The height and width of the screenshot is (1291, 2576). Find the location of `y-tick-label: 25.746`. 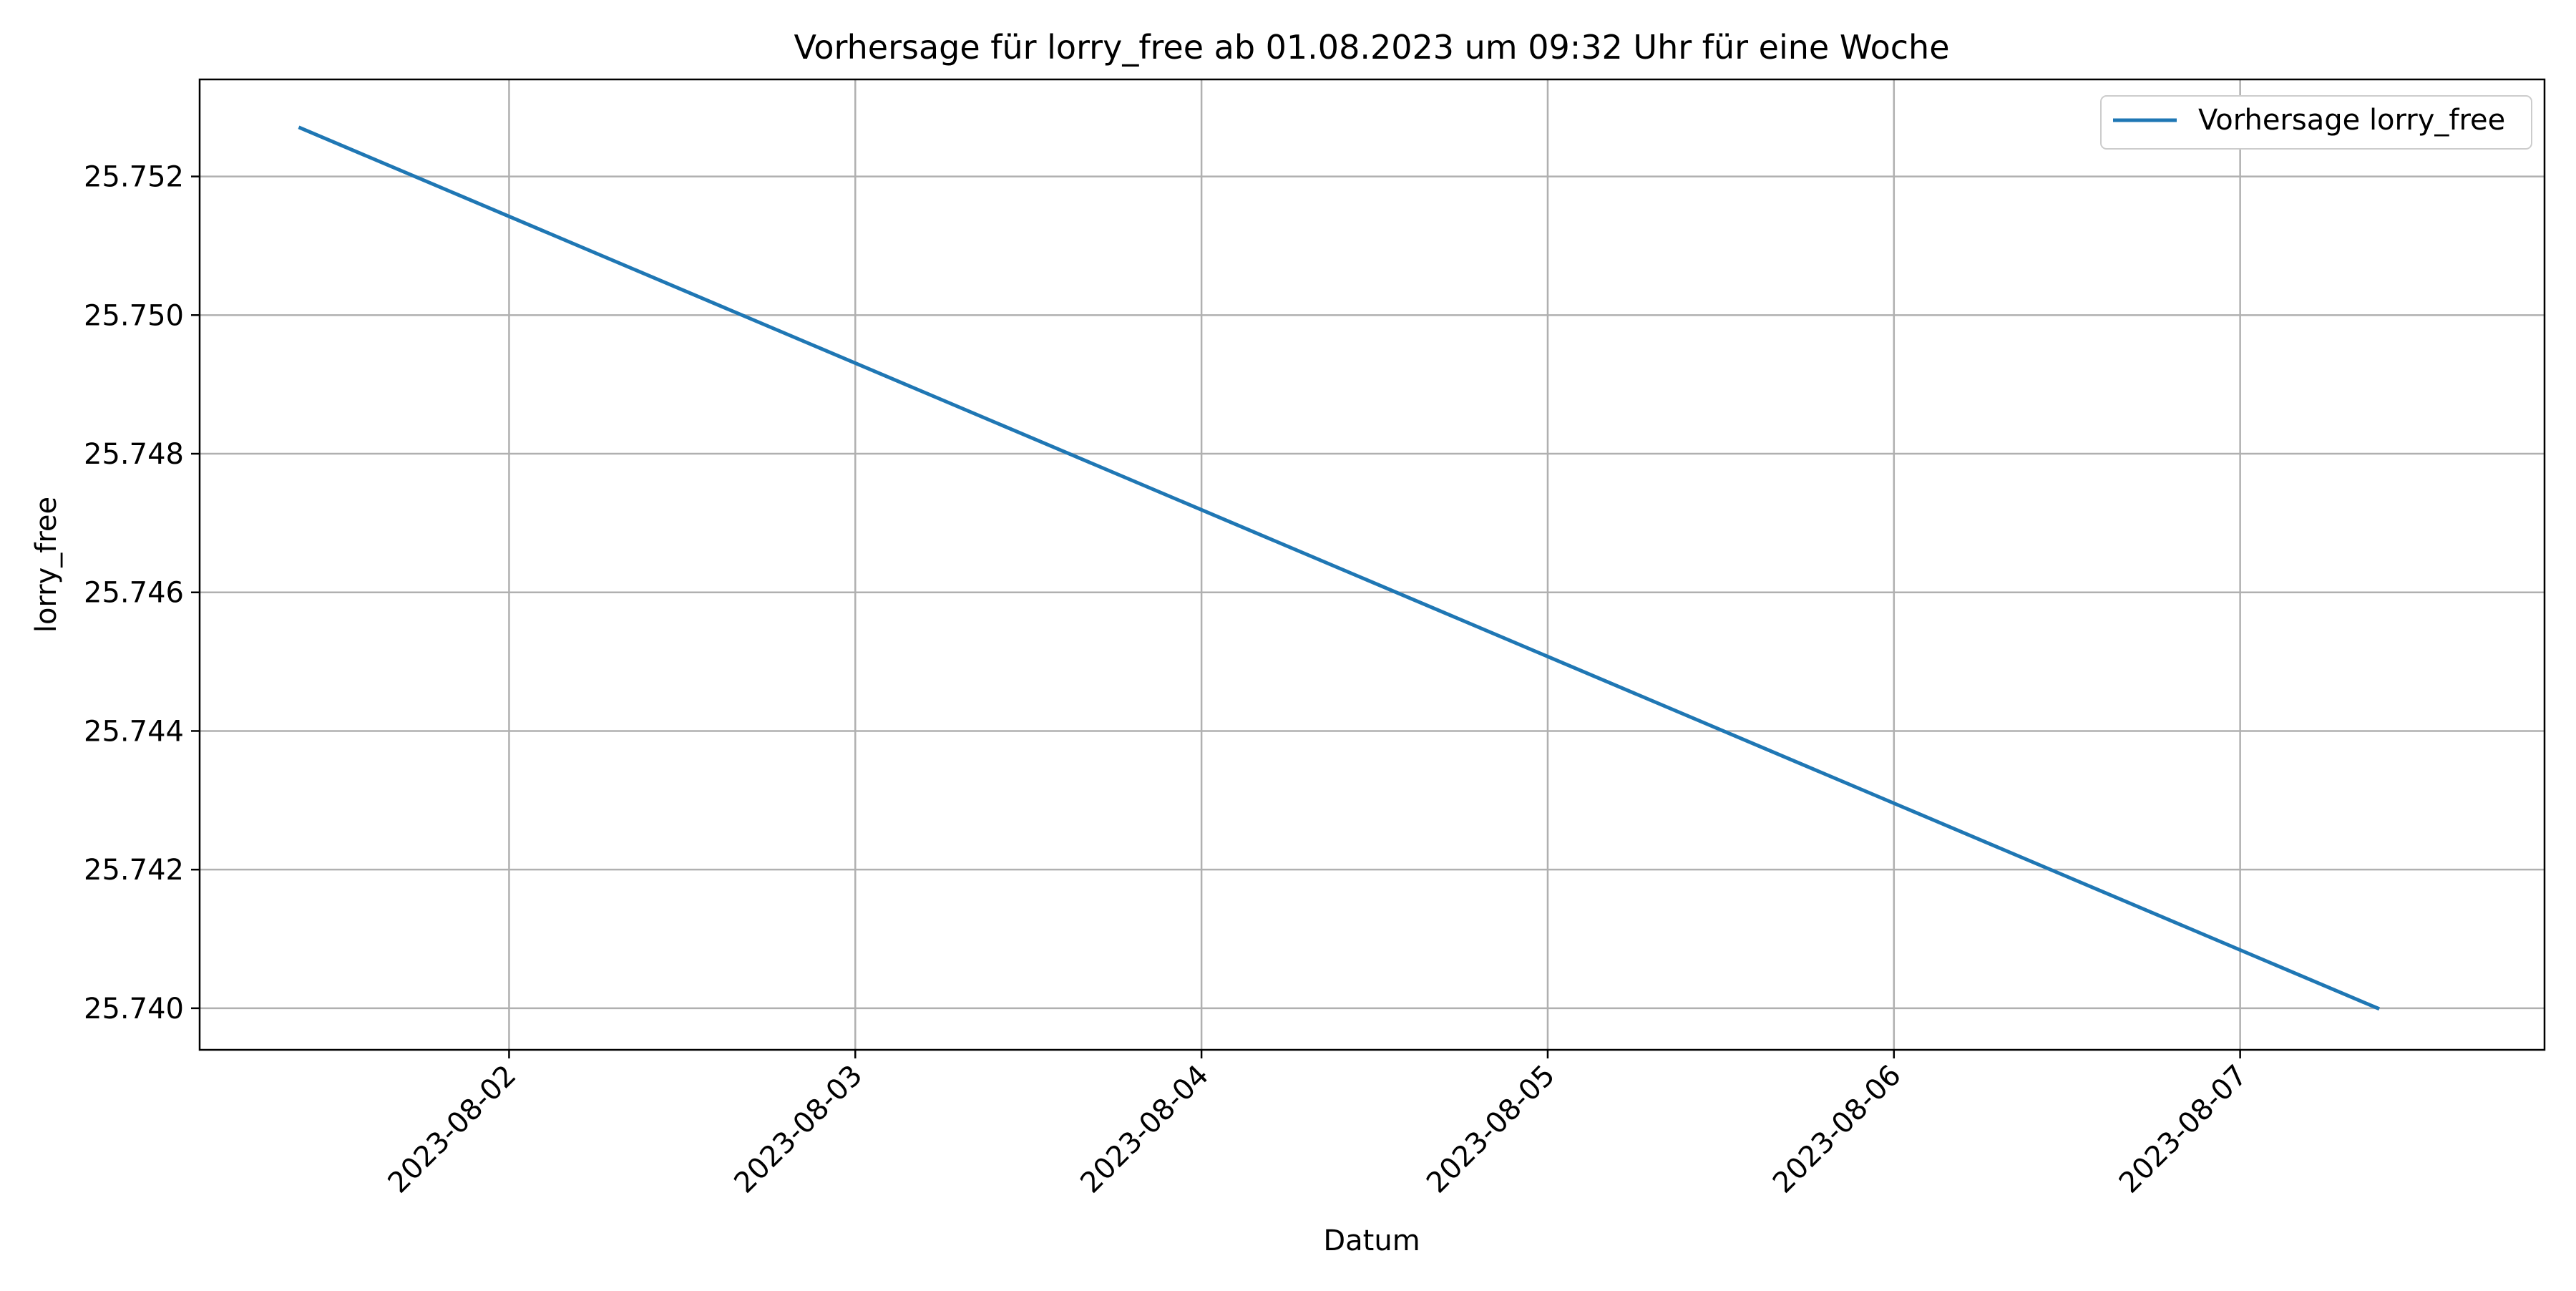

y-tick-label: 25.746 is located at coordinates (134, 593).